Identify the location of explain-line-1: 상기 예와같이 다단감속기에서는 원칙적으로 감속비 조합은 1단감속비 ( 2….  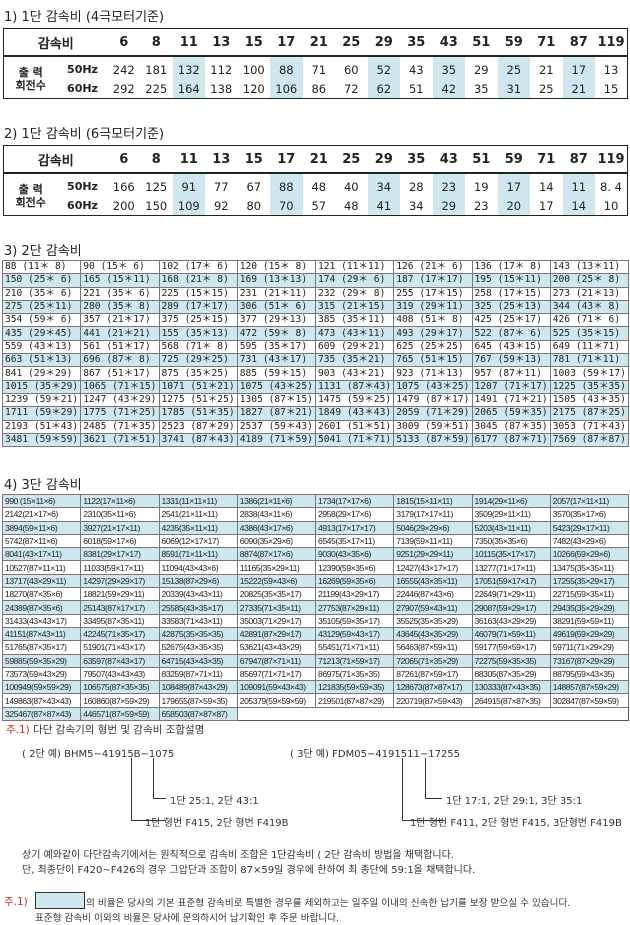
(238, 855).